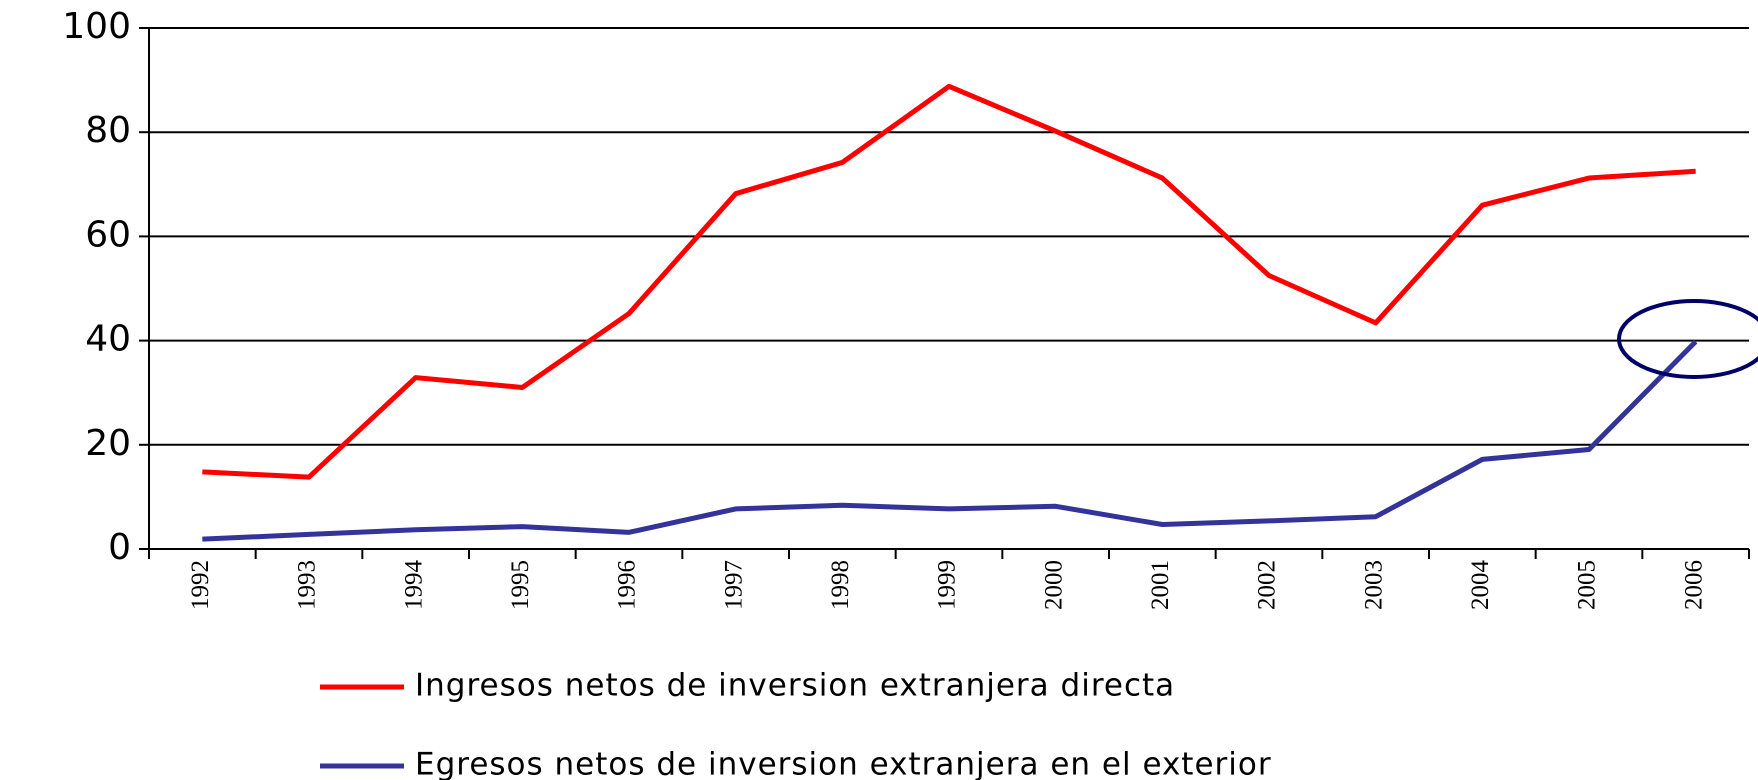 This screenshot has width=1758, height=780. What do you see at coordinates (307, 585) in the screenshot?
I see `x-tick-label: 1993` at bounding box center [307, 585].